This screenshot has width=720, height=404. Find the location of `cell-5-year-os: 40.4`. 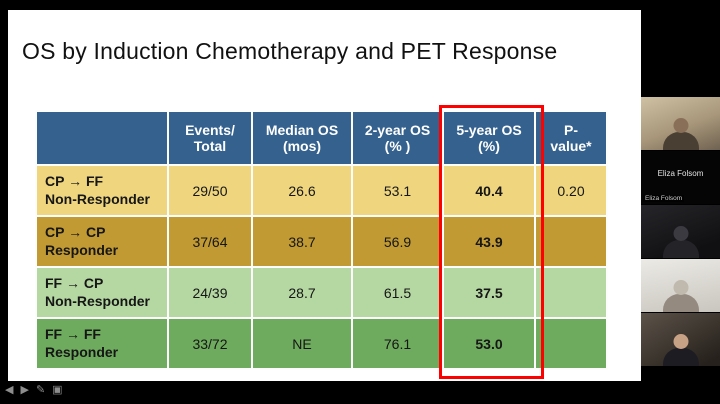

cell-5-year-os: 40.4 is located at coordinates (489, 190).